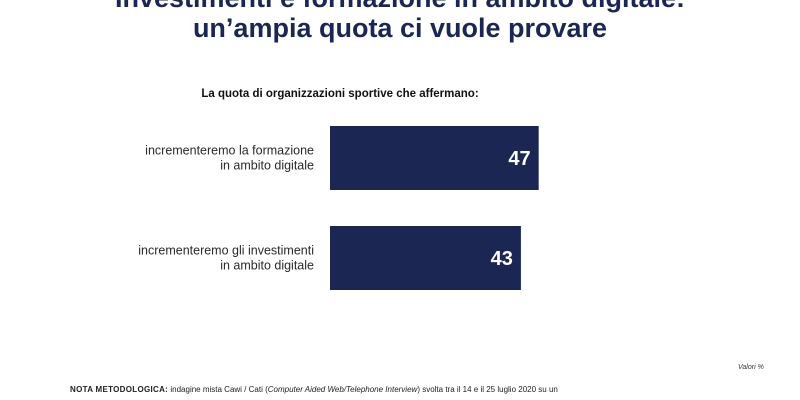 This screenshot has height=400, width=800. Describe the element at coordinates (229, 151) in the screenshot. I see `category-label-line: incrementeremo la formazione` at that location.